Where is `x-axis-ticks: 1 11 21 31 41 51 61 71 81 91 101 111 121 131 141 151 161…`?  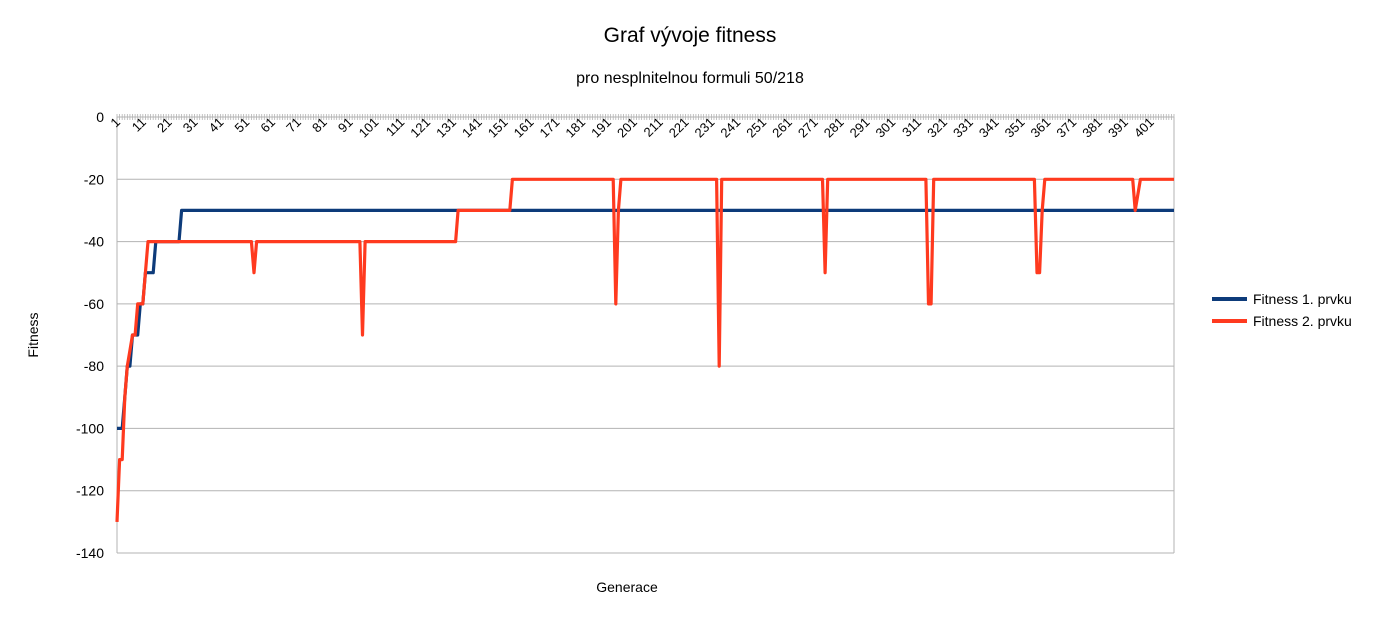 x-axis-ticks: 1 11 21 31 41 51 61 71 81 91 101 111 121 131 141 151 161… is located at coordinates (641, 127).